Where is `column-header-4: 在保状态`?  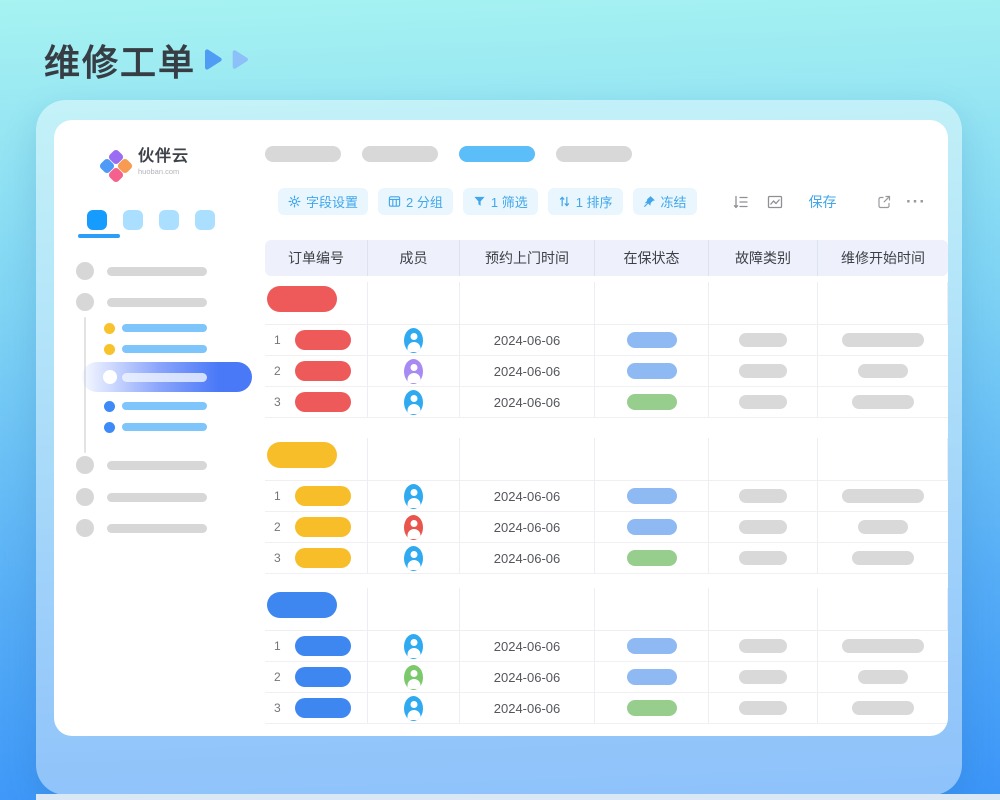 column-header-4: 在保状态 is located at coordinates (652, 258).